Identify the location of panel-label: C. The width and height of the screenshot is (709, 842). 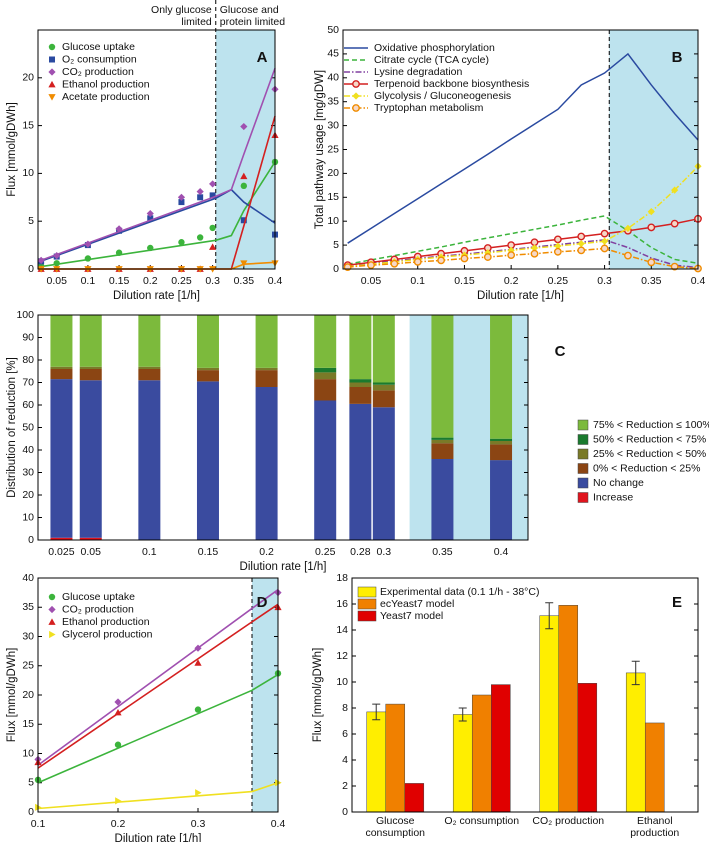
(560, 351).